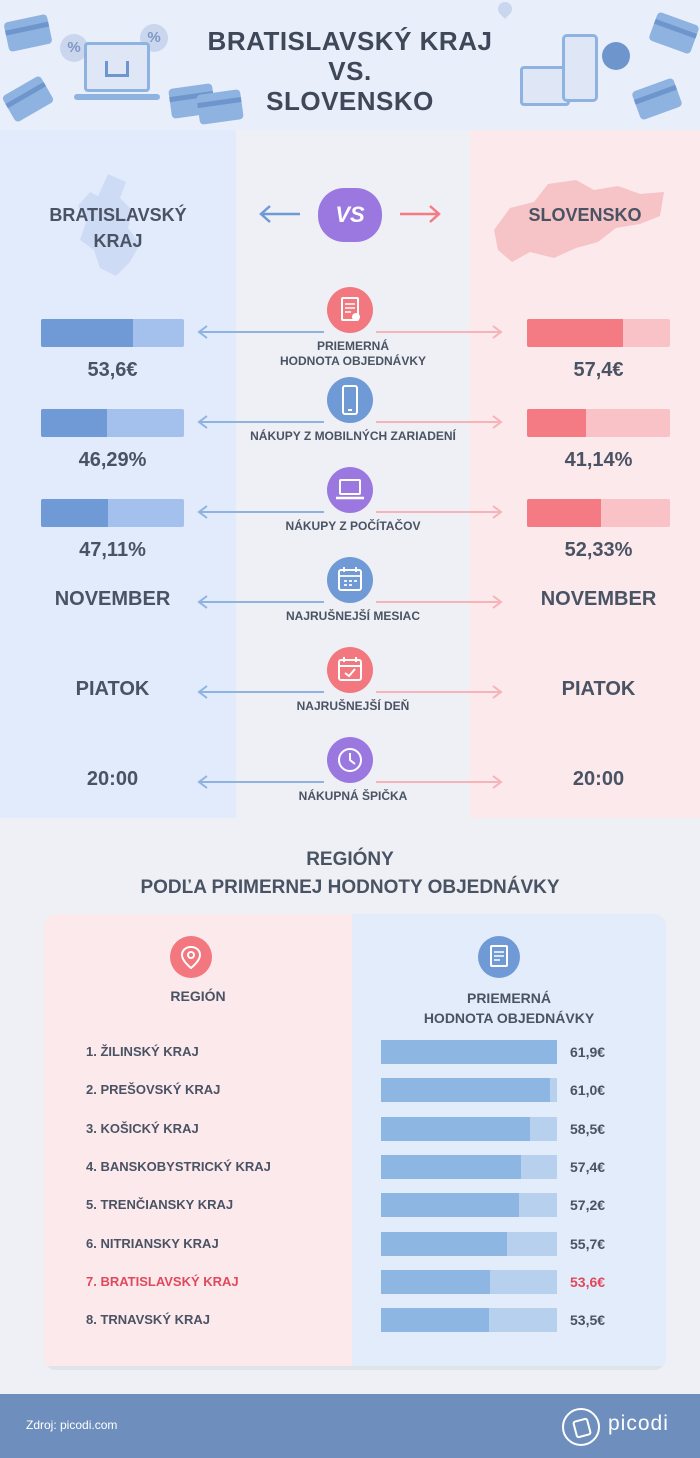 The height and width of the screenshot is (1458, 700). What do you see at coordinates (118, 241) in the screenshot?
I see `left-heading-line2: KRAJ` at bounding box center [118, 241].